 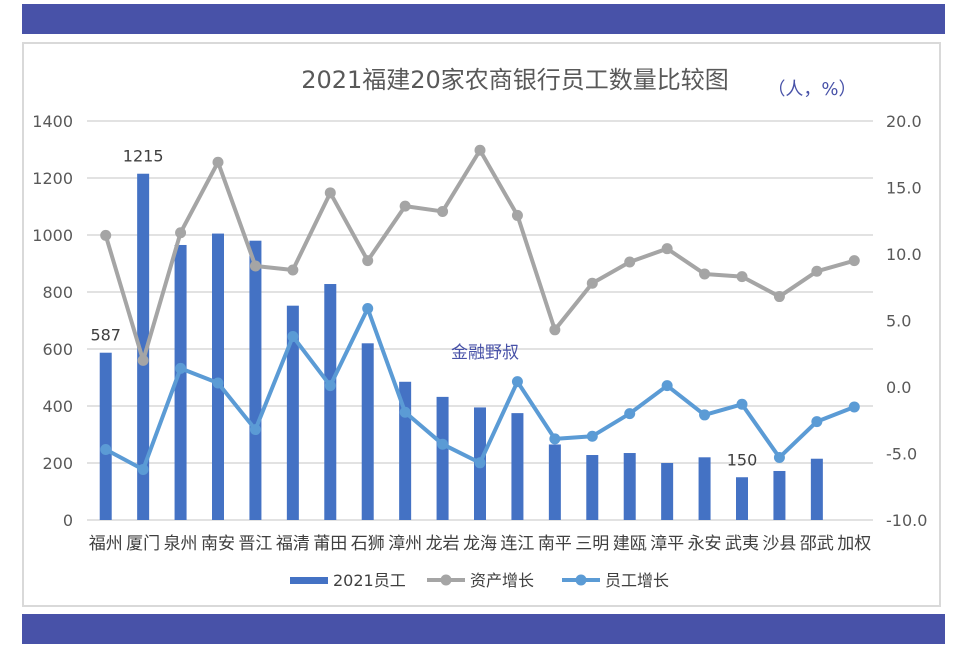 I want to click on x-tick-label: 南安, so click(x=218, y=544).